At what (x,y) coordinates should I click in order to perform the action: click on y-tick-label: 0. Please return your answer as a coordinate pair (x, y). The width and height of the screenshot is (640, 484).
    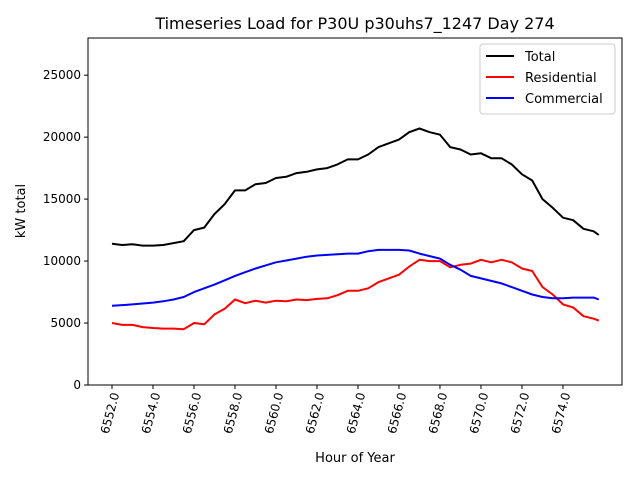
    Looking at the image, I should click on (77, 385).